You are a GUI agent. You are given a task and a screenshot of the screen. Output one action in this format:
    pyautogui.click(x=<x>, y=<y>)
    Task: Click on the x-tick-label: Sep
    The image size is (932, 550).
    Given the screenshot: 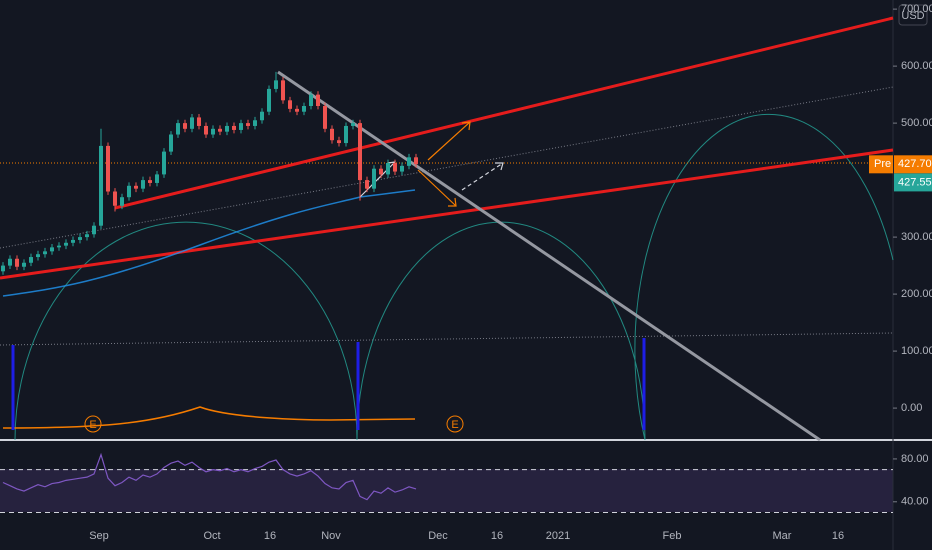 What is the action you would take?
    pyautogui.click(x=99, y=536)
    